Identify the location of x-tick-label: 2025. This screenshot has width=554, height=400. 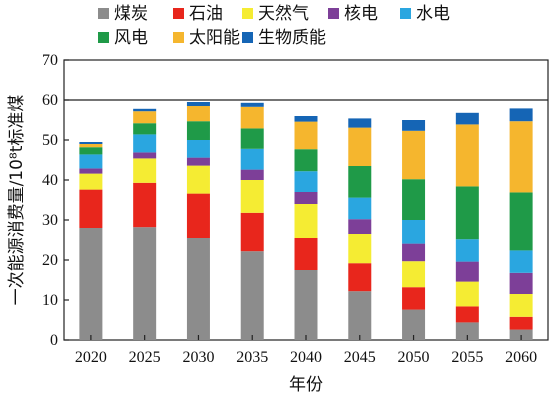
(145, 357).